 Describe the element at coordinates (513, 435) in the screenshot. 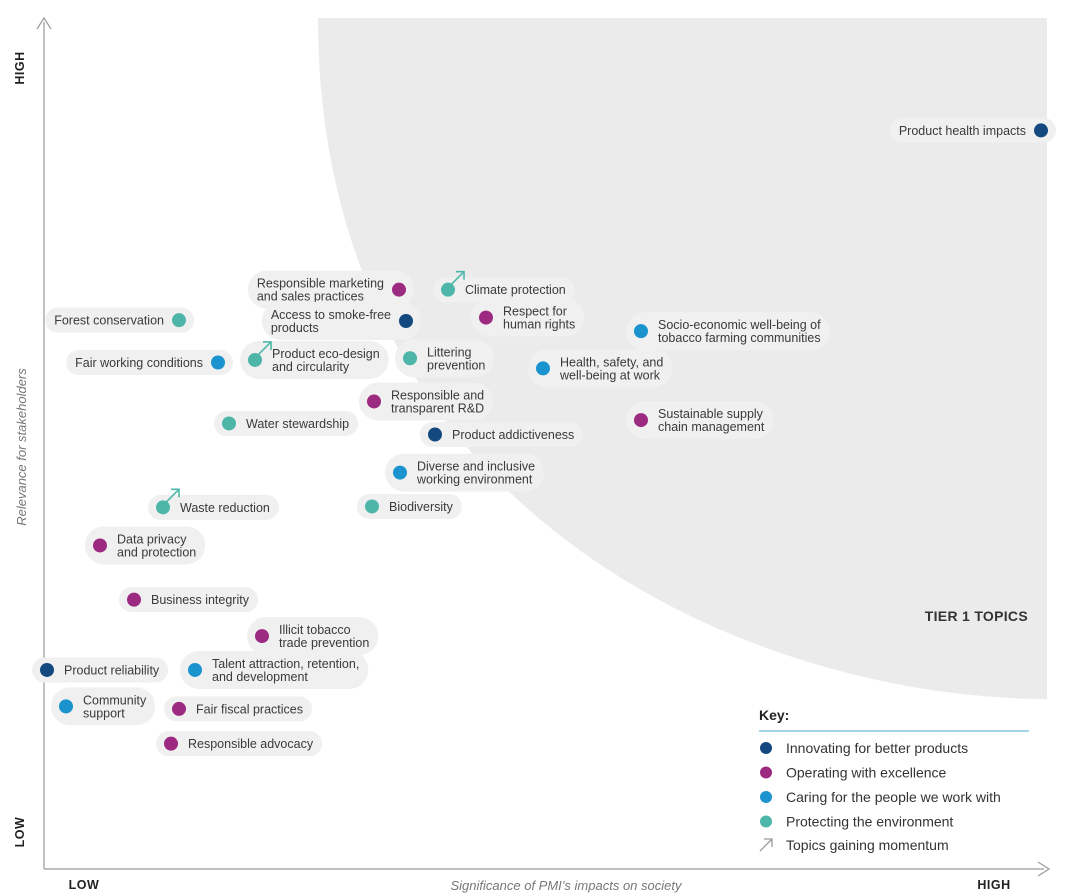

I see `topic-label: Product addictiveness` at that location.